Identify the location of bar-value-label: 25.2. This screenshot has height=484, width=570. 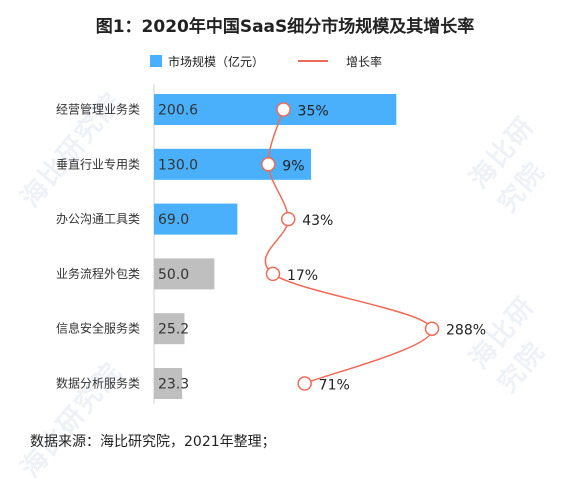
(173, 330).